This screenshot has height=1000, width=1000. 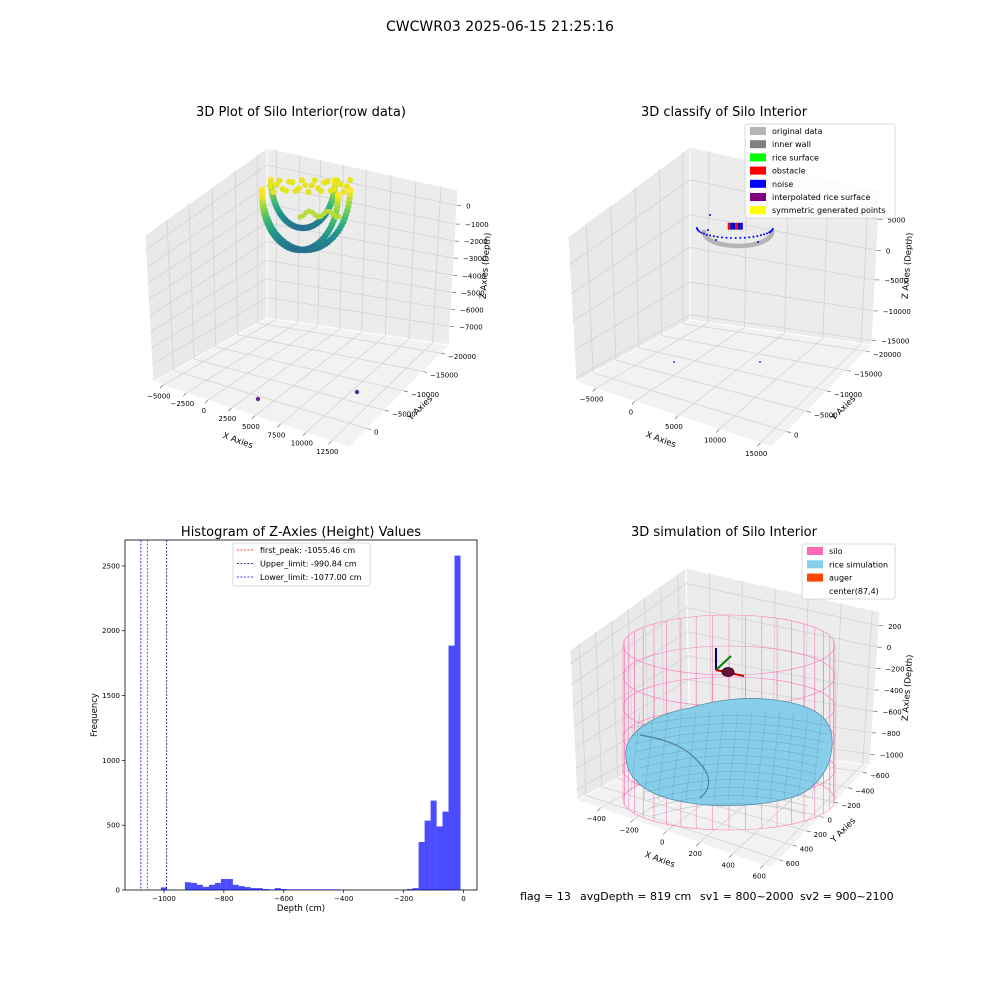 I want to click on histogram-legend-frame, so click(x=301, y=564).